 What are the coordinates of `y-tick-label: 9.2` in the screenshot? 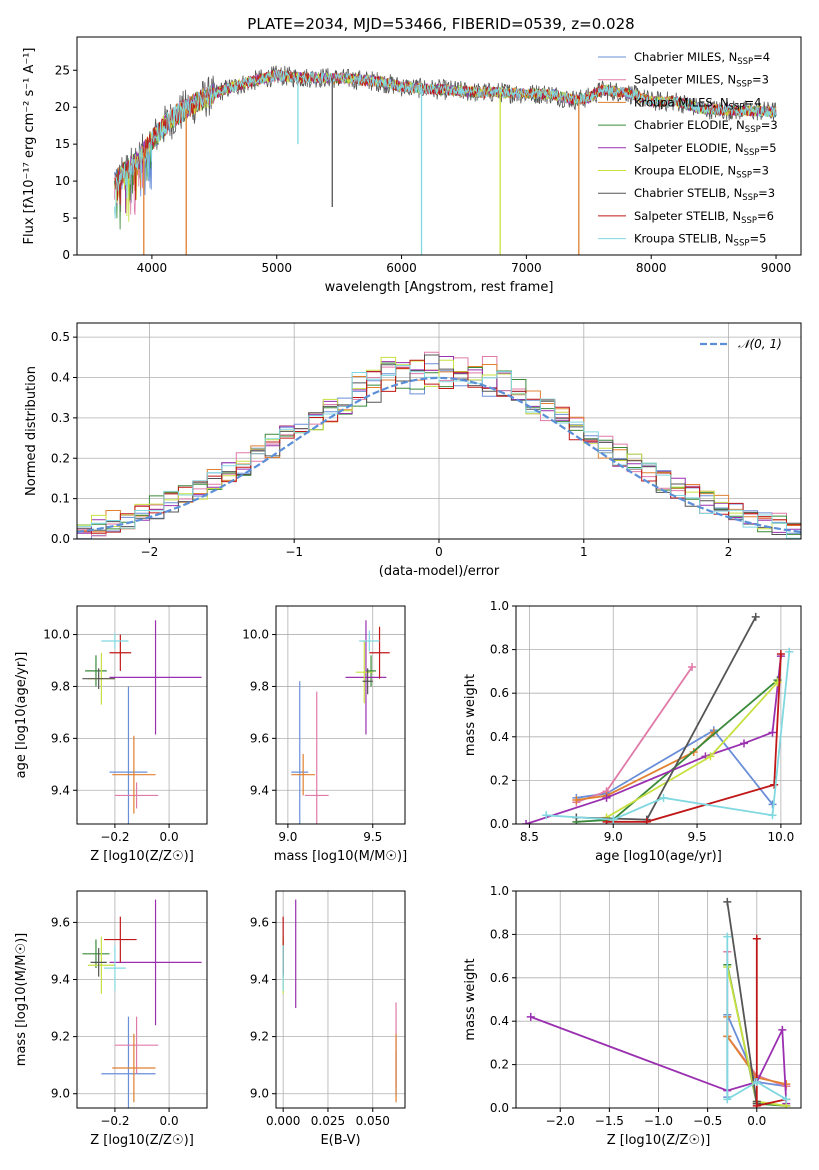 It's located at (259, 1037).